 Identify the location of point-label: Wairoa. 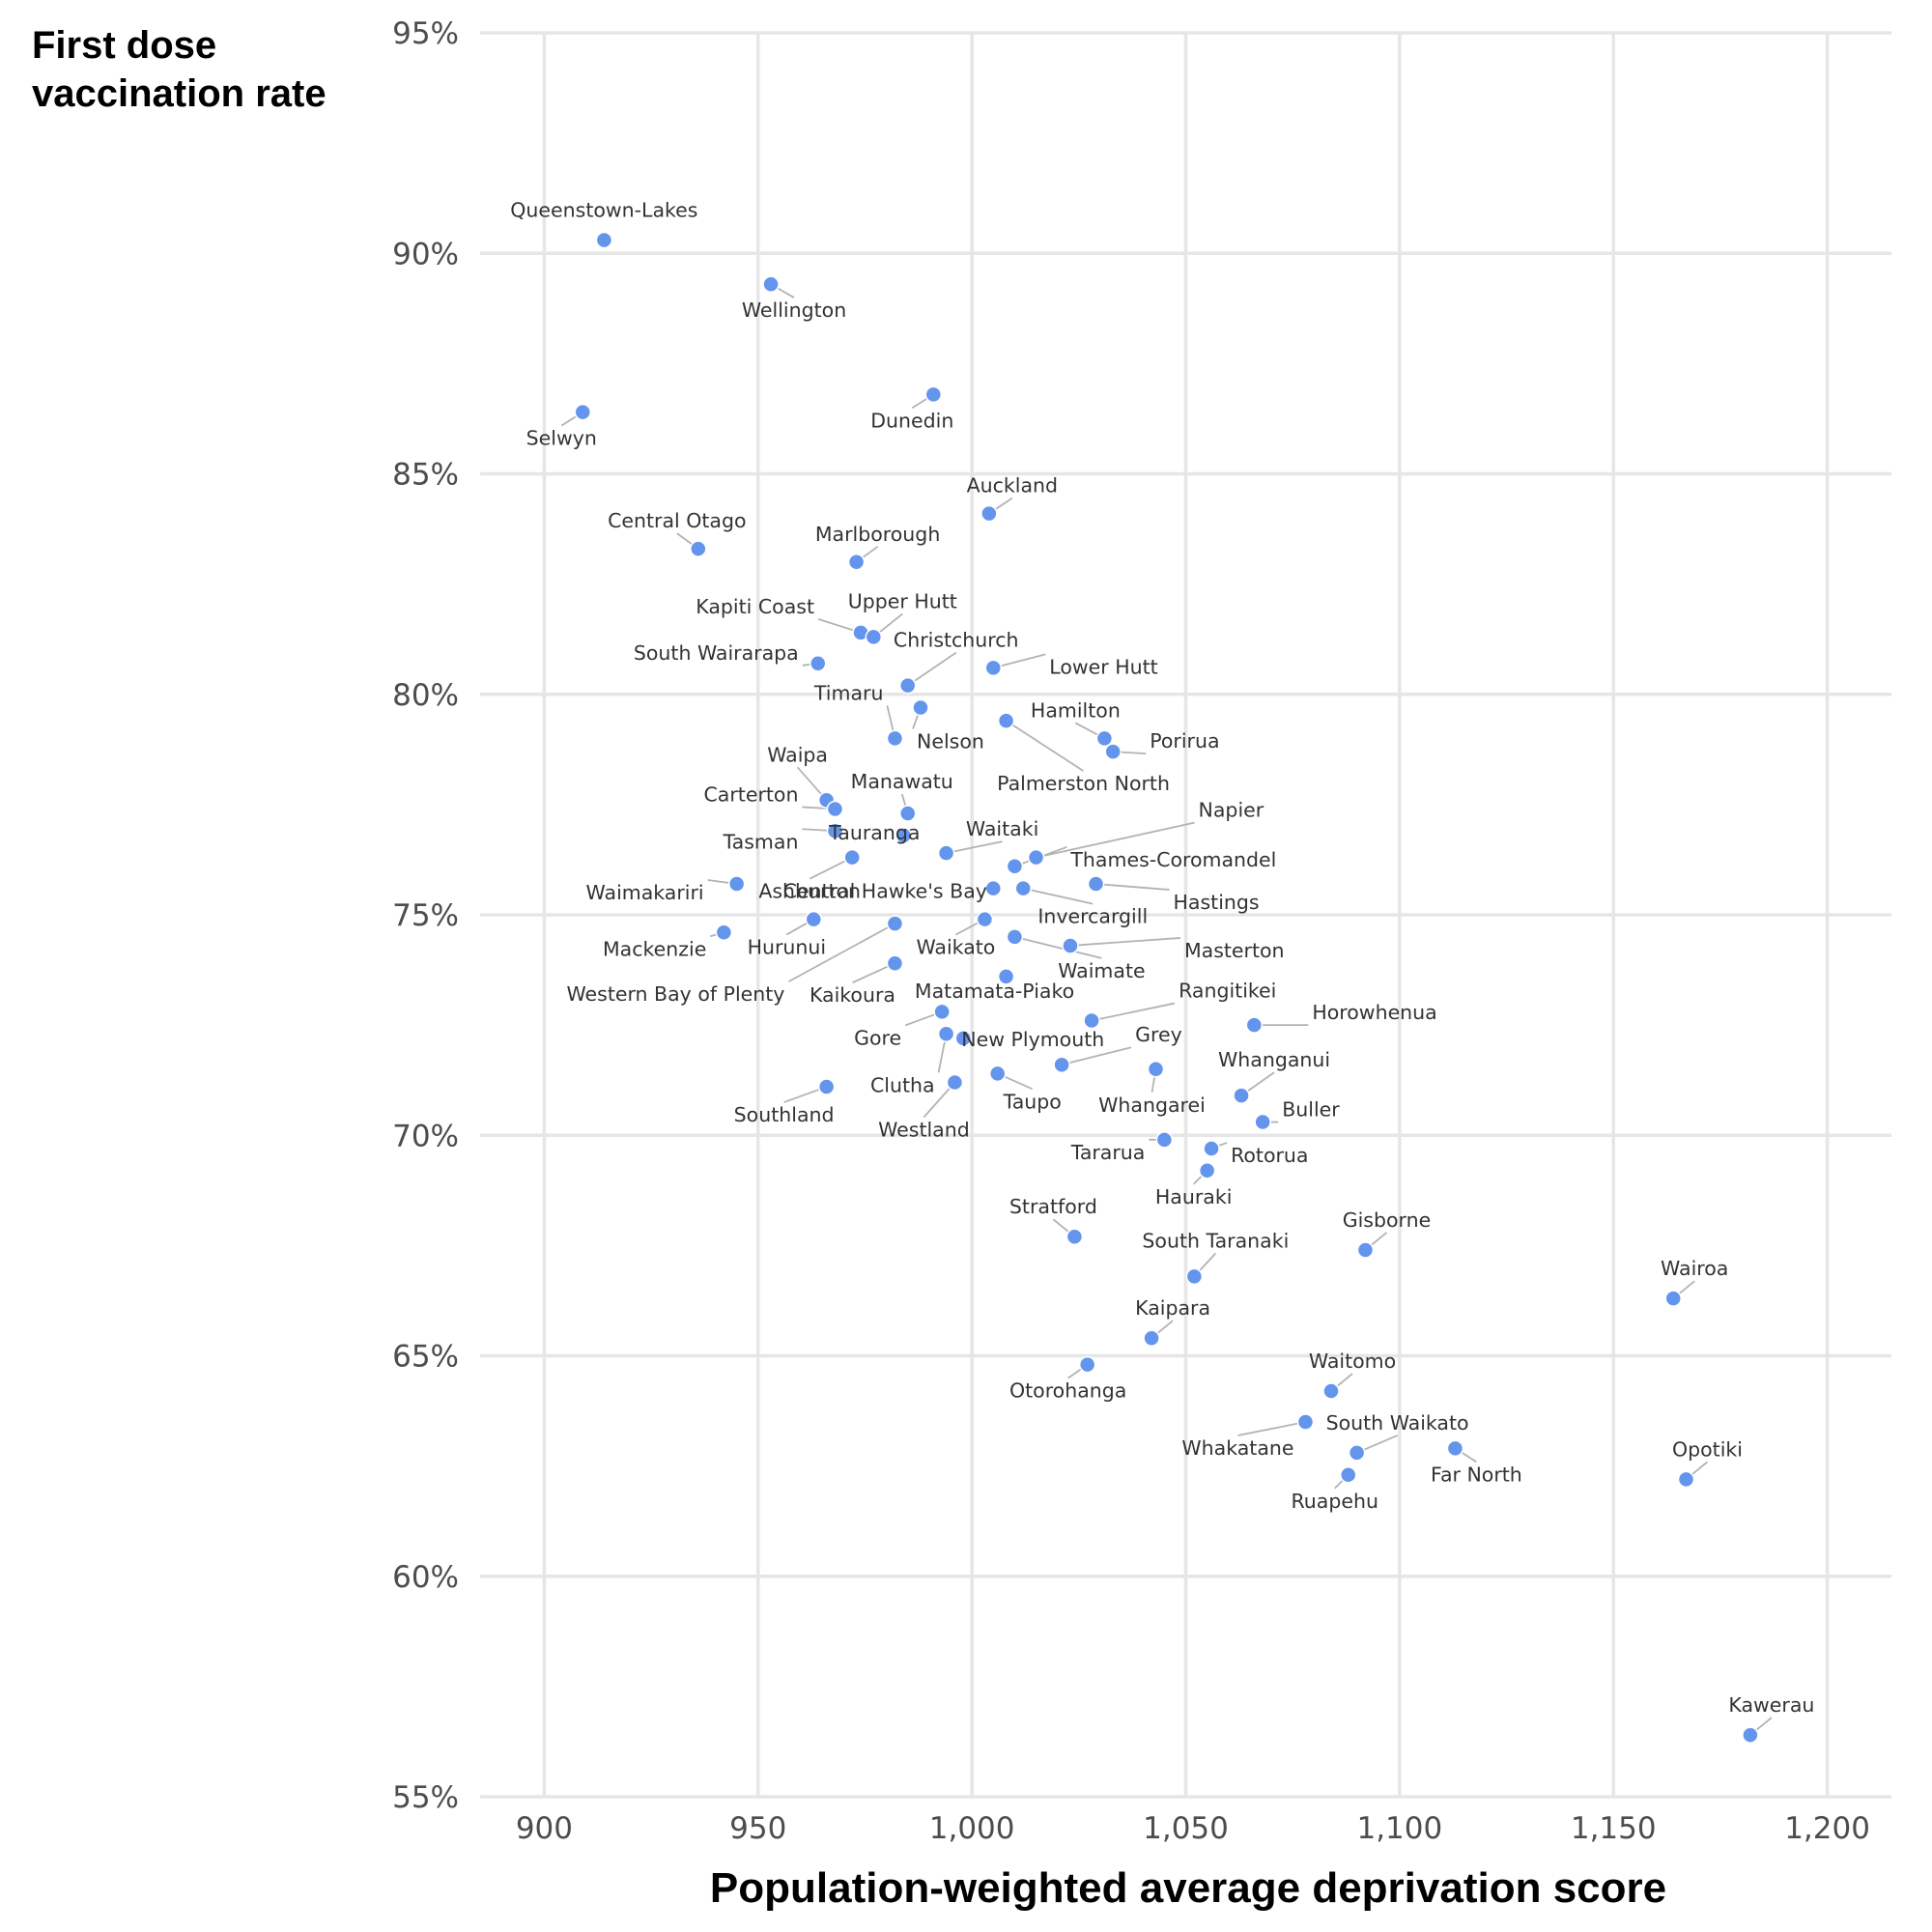
(1694, 1268).